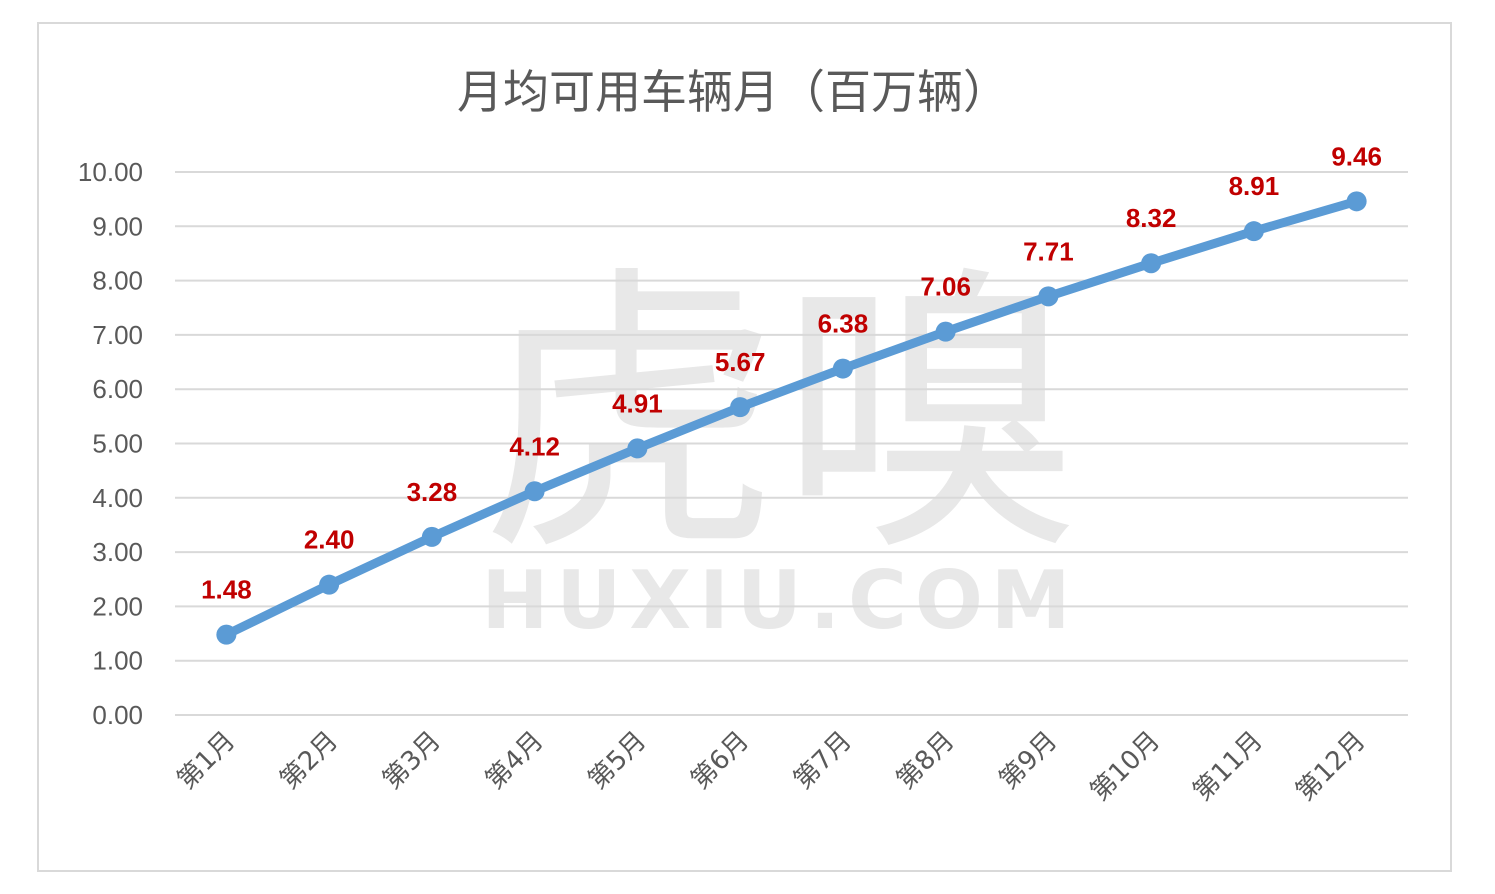  I want to click on x-tick-label: 第3月, so click(412, 761).